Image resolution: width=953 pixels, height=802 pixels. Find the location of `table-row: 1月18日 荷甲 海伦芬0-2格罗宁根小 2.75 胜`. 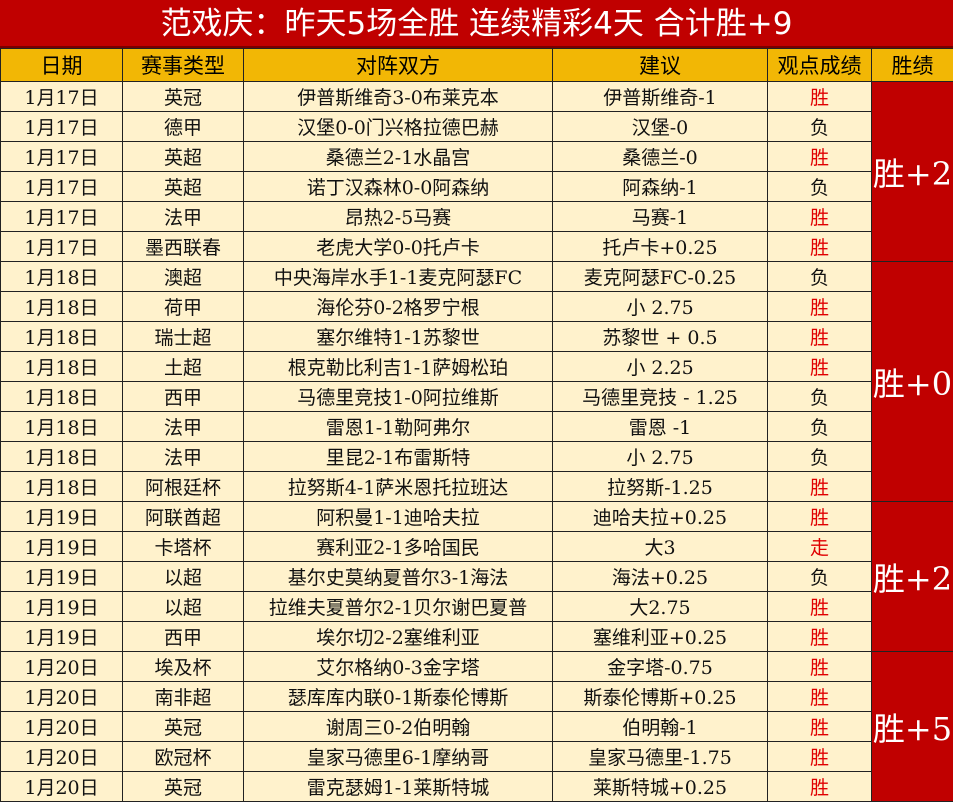

table-row: 1月18日 荷甲 海伦芬0-2格罗宁根小 2.75 胜 is located at coordinates (476, 306).